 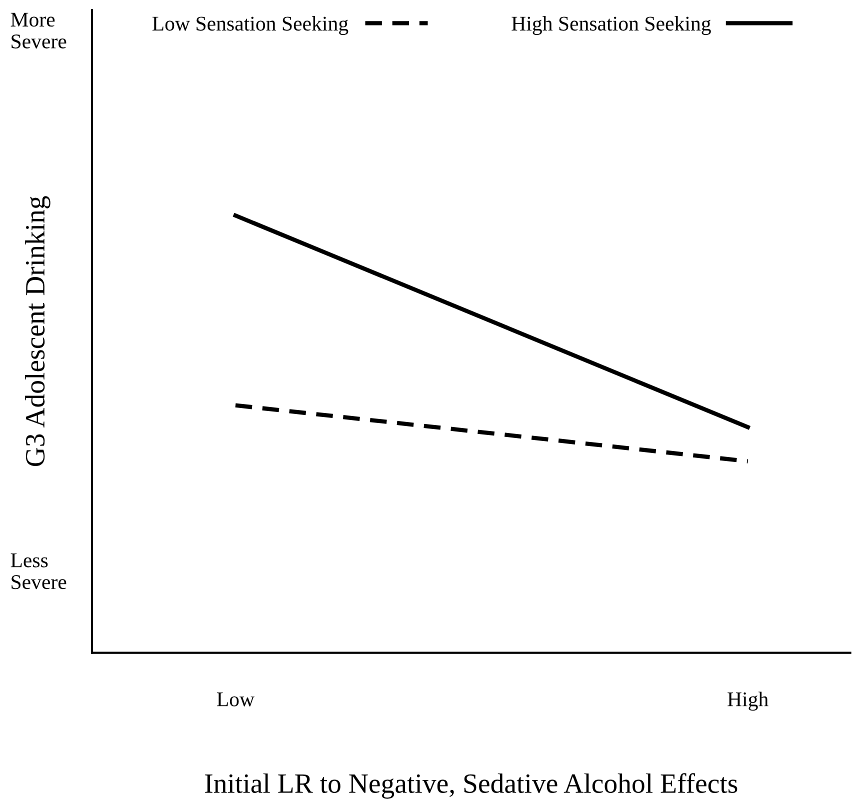 What do you see at coordinates (37, 331) in the screenshot?
I see `y-axis-title: G3 Adolescent Drinking` at bounding box center [37, 331].